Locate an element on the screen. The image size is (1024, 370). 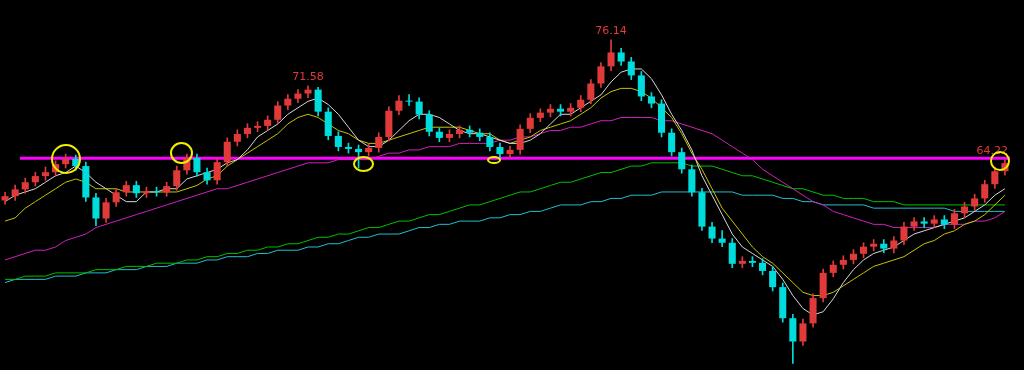
candlestick is located at coordinates (924, 222).